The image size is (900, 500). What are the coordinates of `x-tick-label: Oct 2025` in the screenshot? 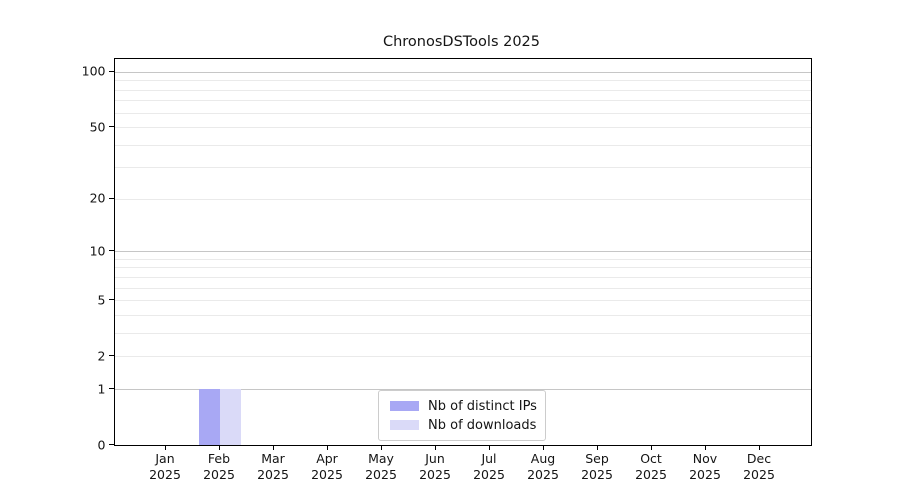 It's located at (651, 466).